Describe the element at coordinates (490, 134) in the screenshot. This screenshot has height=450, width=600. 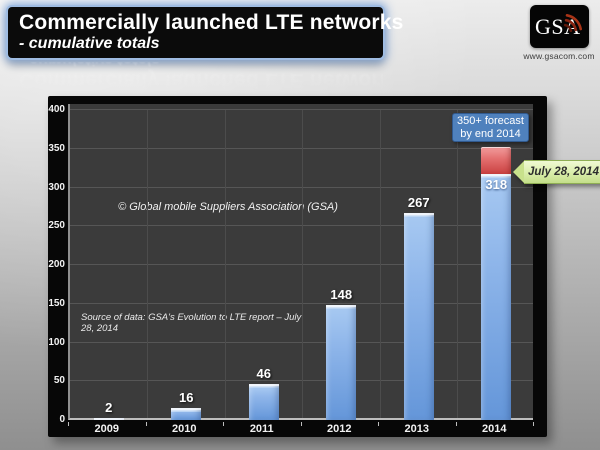
I see `forecast-callout-line2: by end 2014` at that location.